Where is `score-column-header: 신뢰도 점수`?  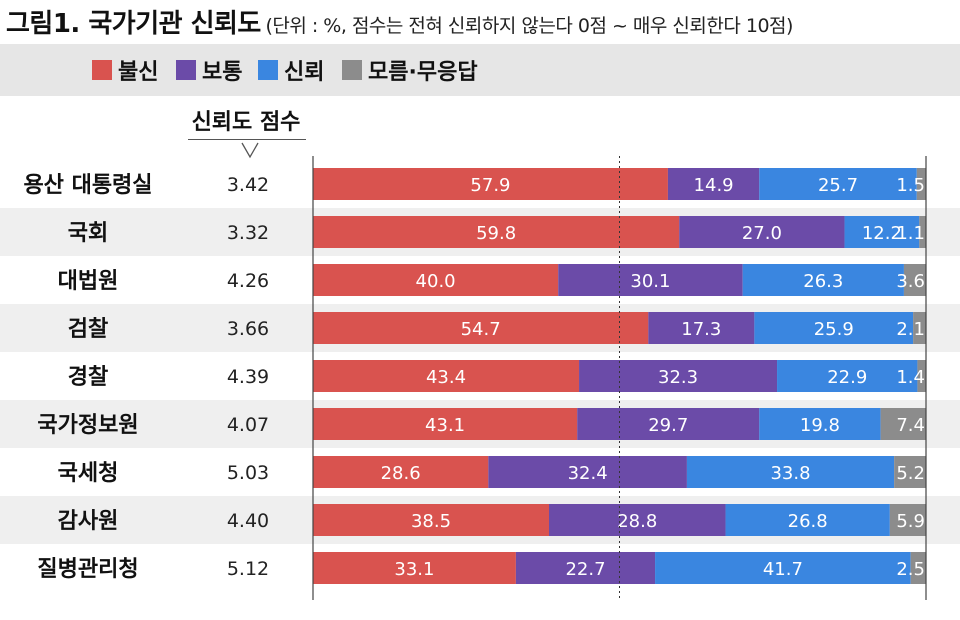 score-column-header: 신뢰도 점수 is located at coordinates (246, 122).